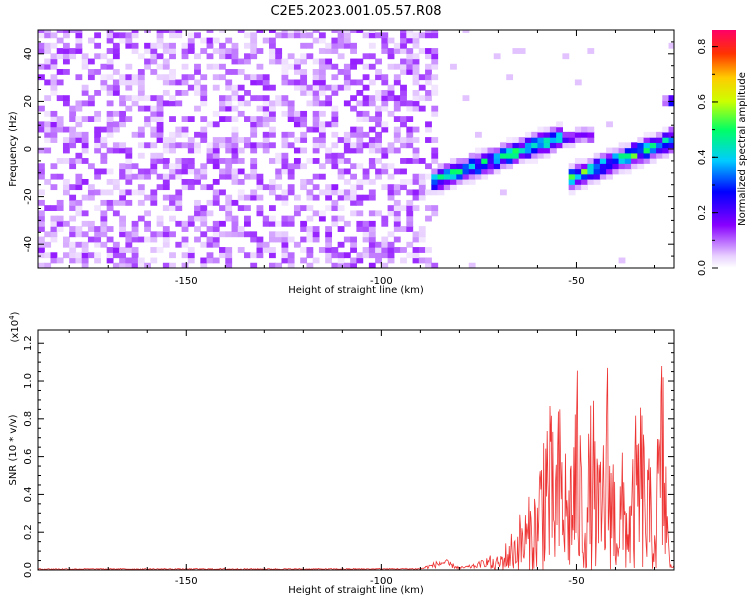 This screenshot has height=600, width=750. Describe the element at coordinates (28, 381) in the screenshot. I see `y-tick-label: 1.0` at that location.